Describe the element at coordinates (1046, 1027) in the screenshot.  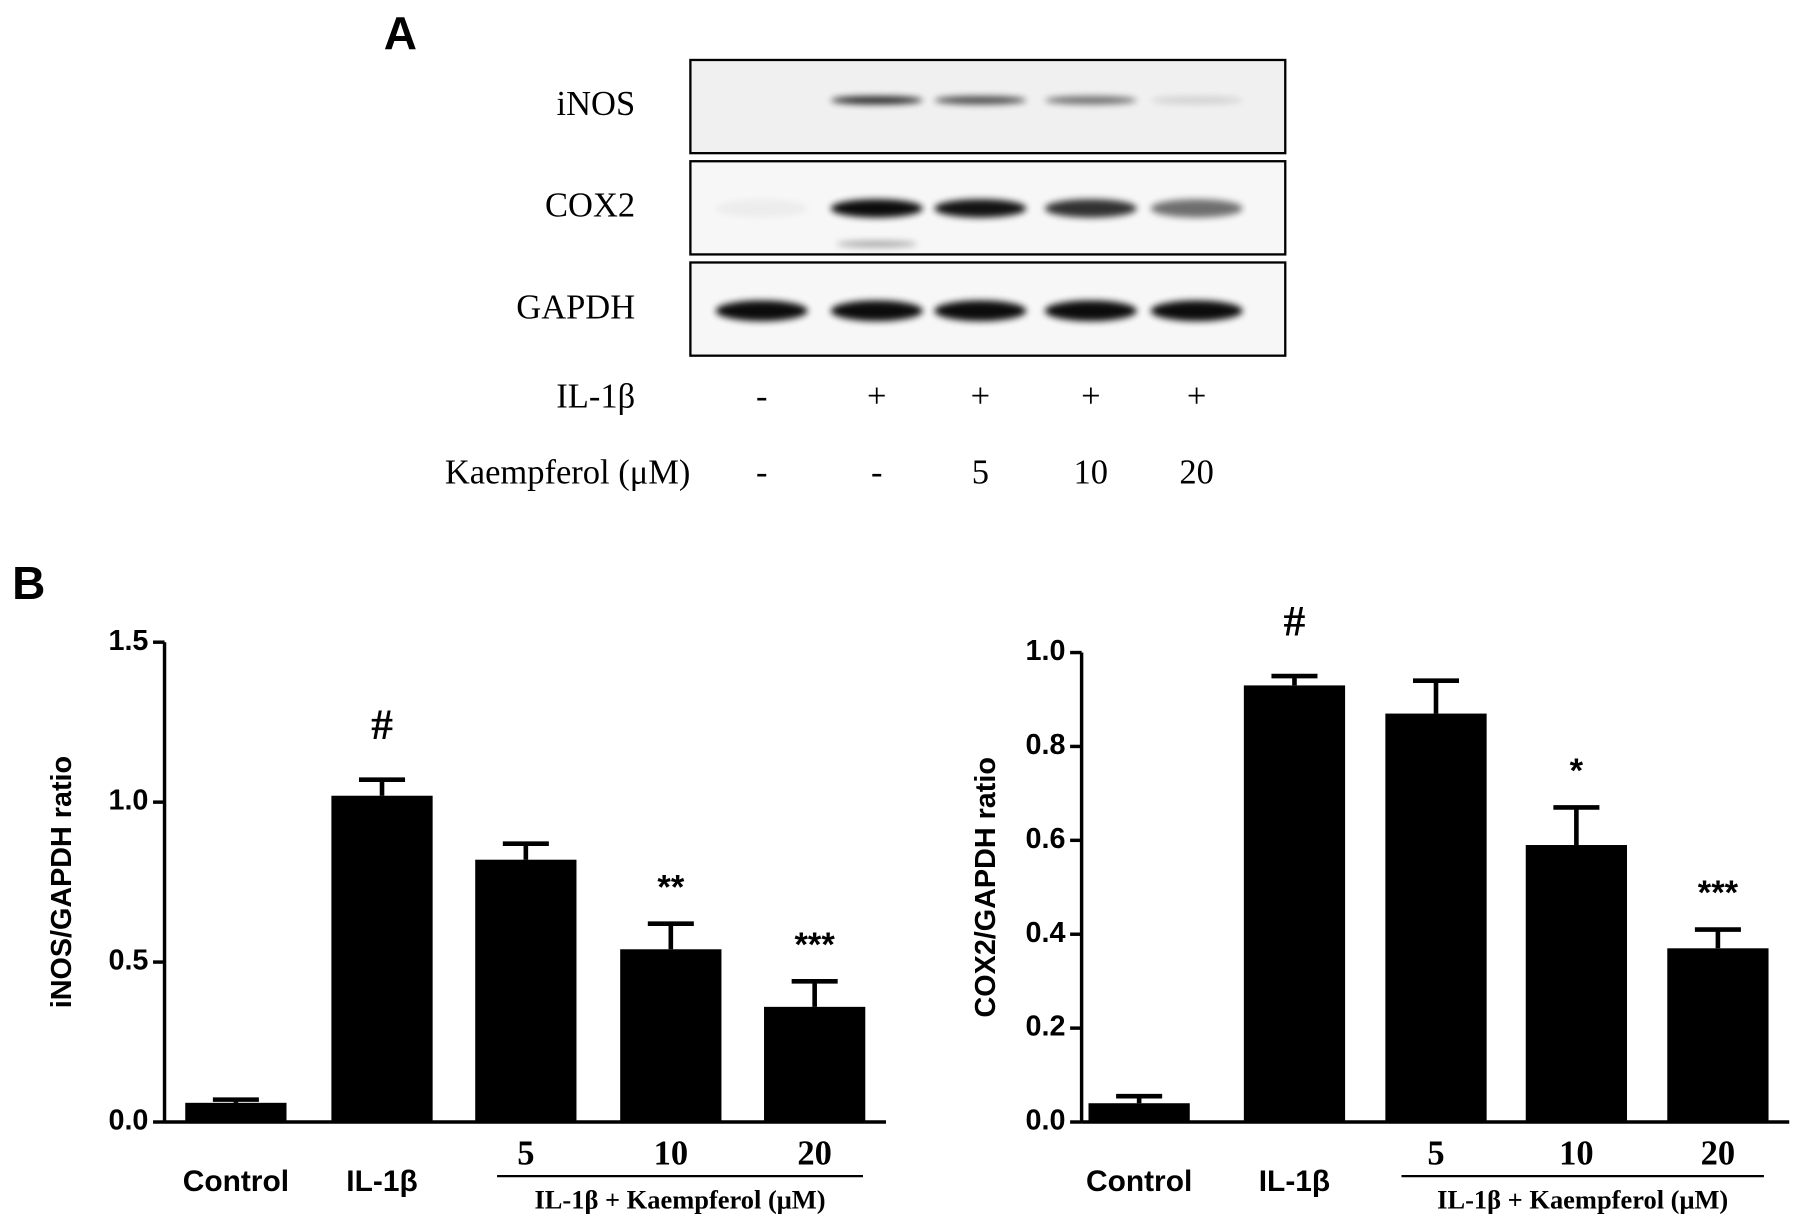
I see `y-tick-label: 0.2` at that location.